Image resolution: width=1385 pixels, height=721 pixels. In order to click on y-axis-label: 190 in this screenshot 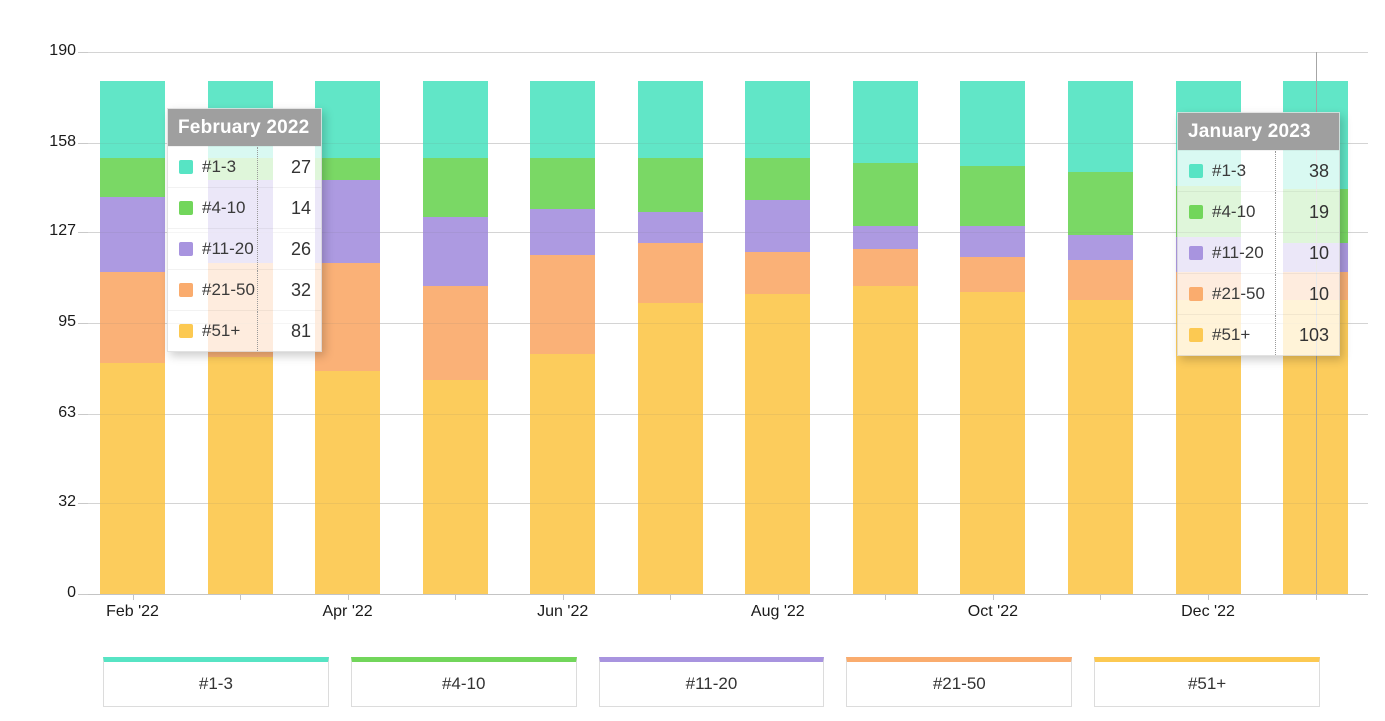, I will do `click(62, 50)`.